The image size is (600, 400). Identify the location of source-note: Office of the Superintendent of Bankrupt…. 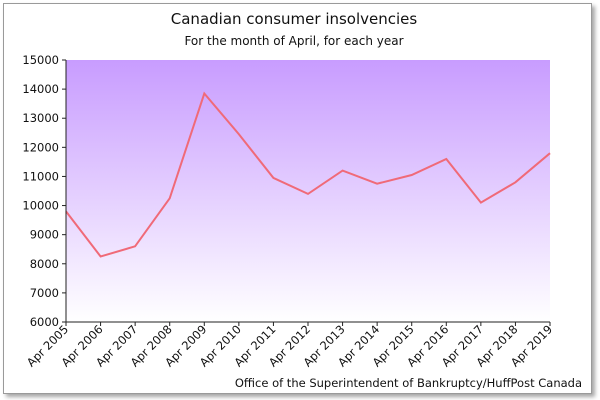
(408, 383).